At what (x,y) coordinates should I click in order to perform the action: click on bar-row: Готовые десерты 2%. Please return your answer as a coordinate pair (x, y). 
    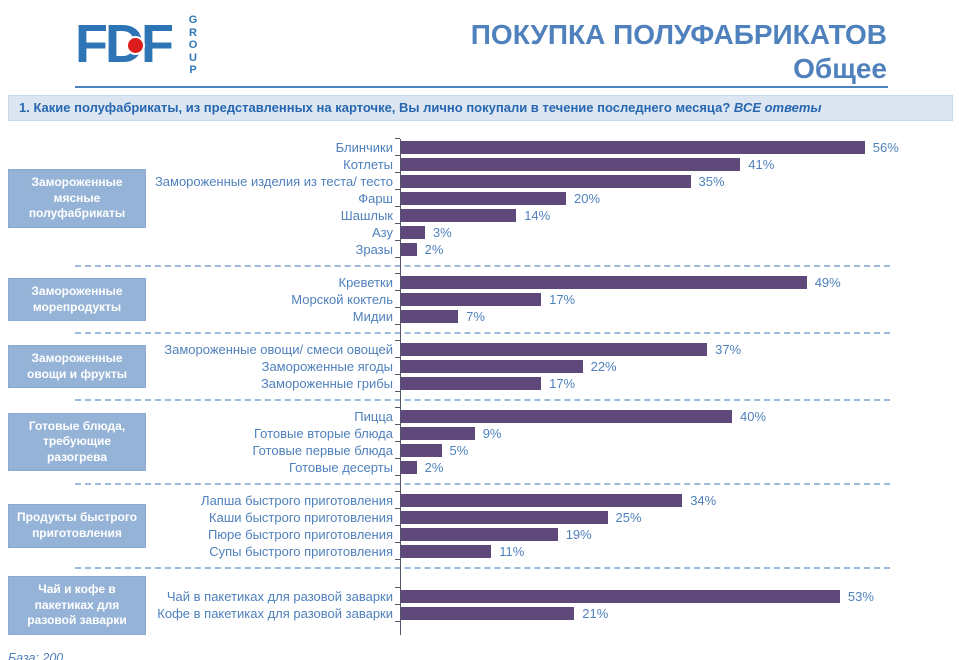
    Looking at the image, I should click on (552, 467).